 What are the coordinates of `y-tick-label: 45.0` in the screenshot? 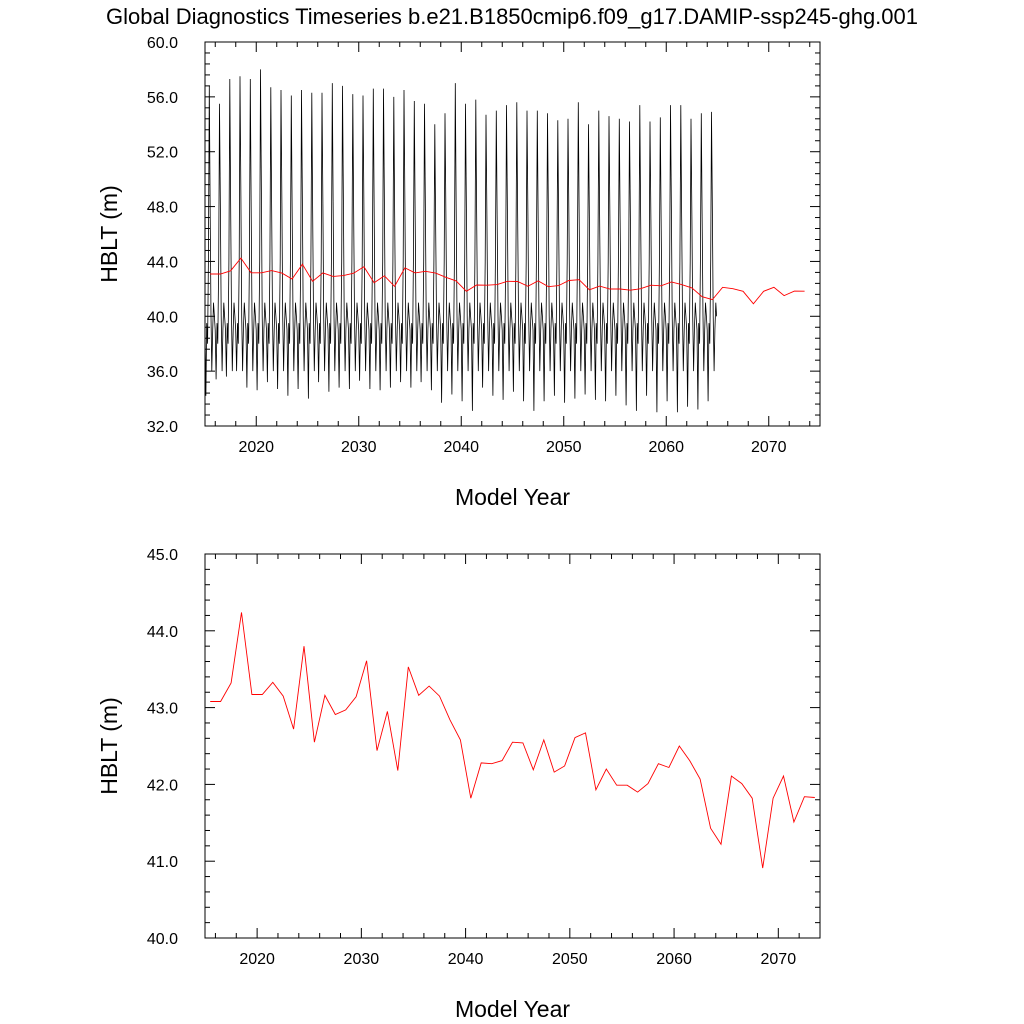 It's located at (162, 555).